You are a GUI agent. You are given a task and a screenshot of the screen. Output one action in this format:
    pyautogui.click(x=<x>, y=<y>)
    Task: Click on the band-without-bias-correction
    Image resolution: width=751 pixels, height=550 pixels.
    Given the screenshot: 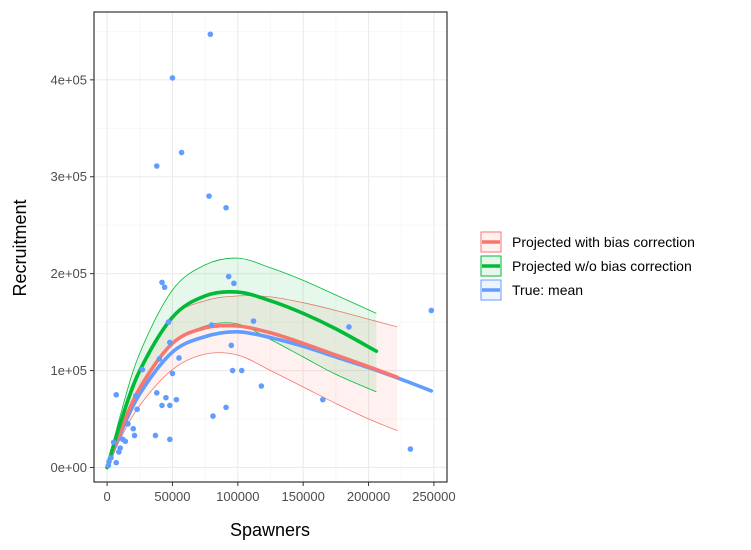 What is the action you would take?
    pyautogui.click(x=242, y=363)
    